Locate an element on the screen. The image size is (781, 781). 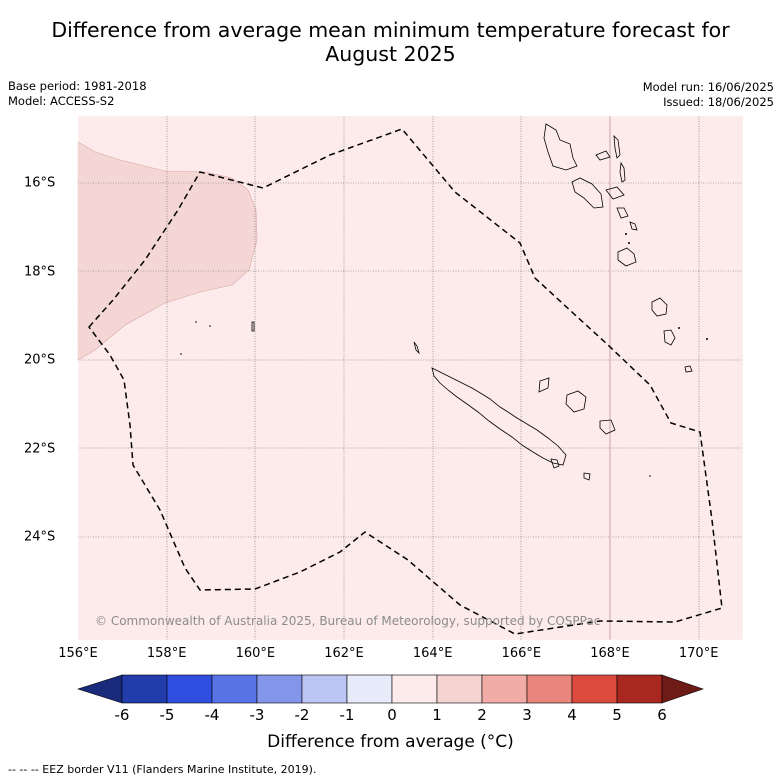
aneityum-island is located at coordinates (688, 369).